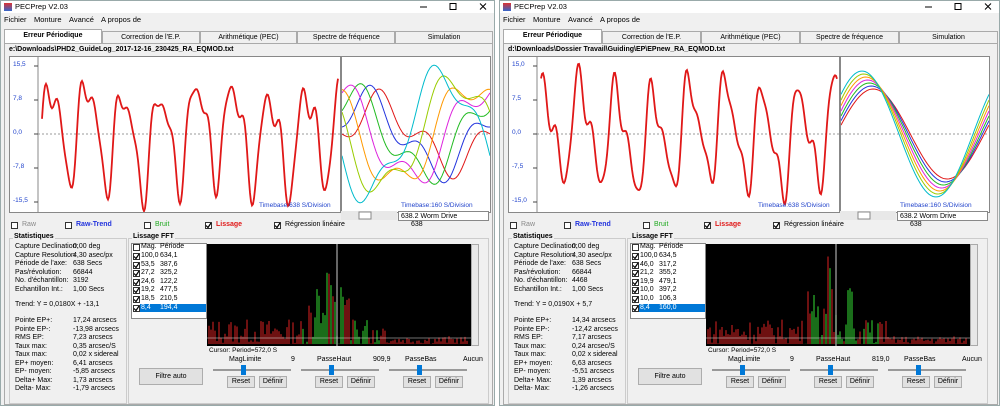 Image resolution: width=1000 pixels, height=406 pixels. Describe the element at coordinates (169, 281) in the screenshot. I see `fft-period: 122,2` at that location.